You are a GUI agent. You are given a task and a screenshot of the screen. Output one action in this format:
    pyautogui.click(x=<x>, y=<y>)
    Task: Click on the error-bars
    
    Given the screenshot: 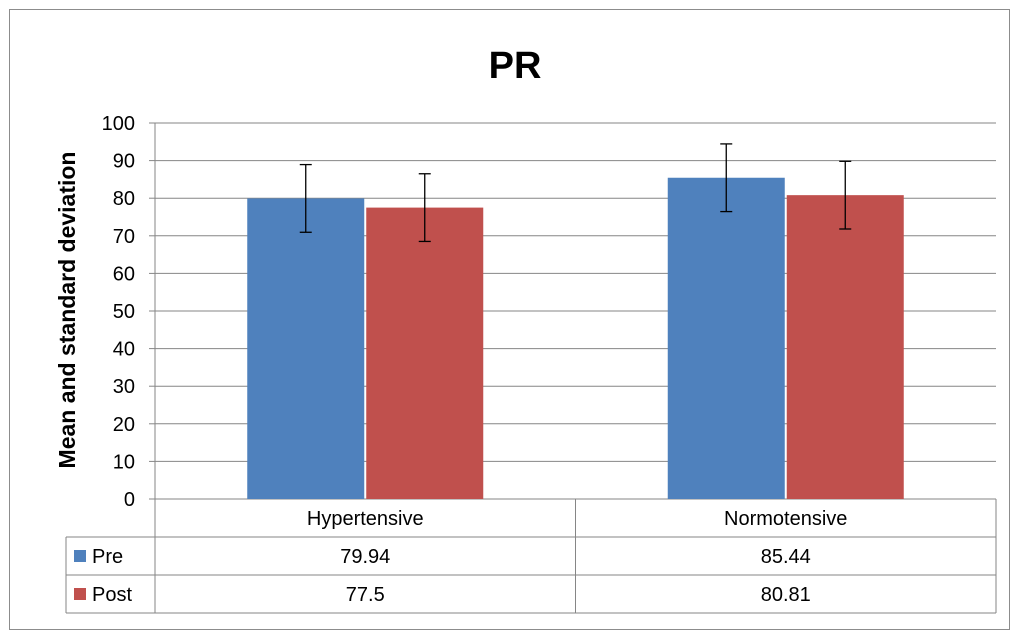 What is the action you would take?
    pyautogui.click(x=575, y=193)
    